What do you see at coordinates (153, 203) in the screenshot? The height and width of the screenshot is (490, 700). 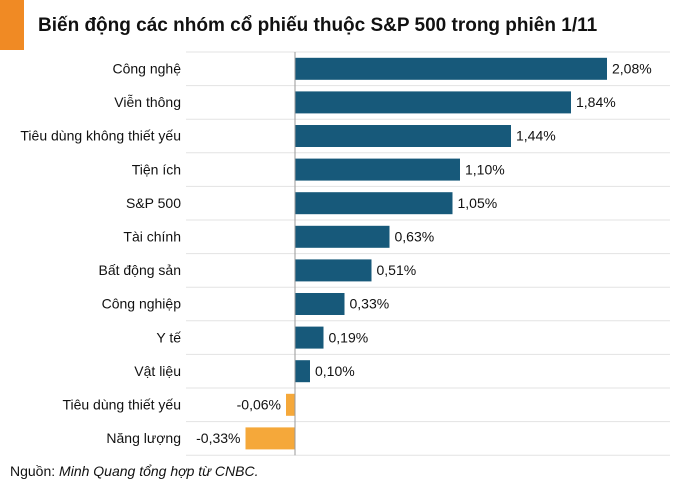 I see `category-label: S&P 500` at bounding box center [153, 203].